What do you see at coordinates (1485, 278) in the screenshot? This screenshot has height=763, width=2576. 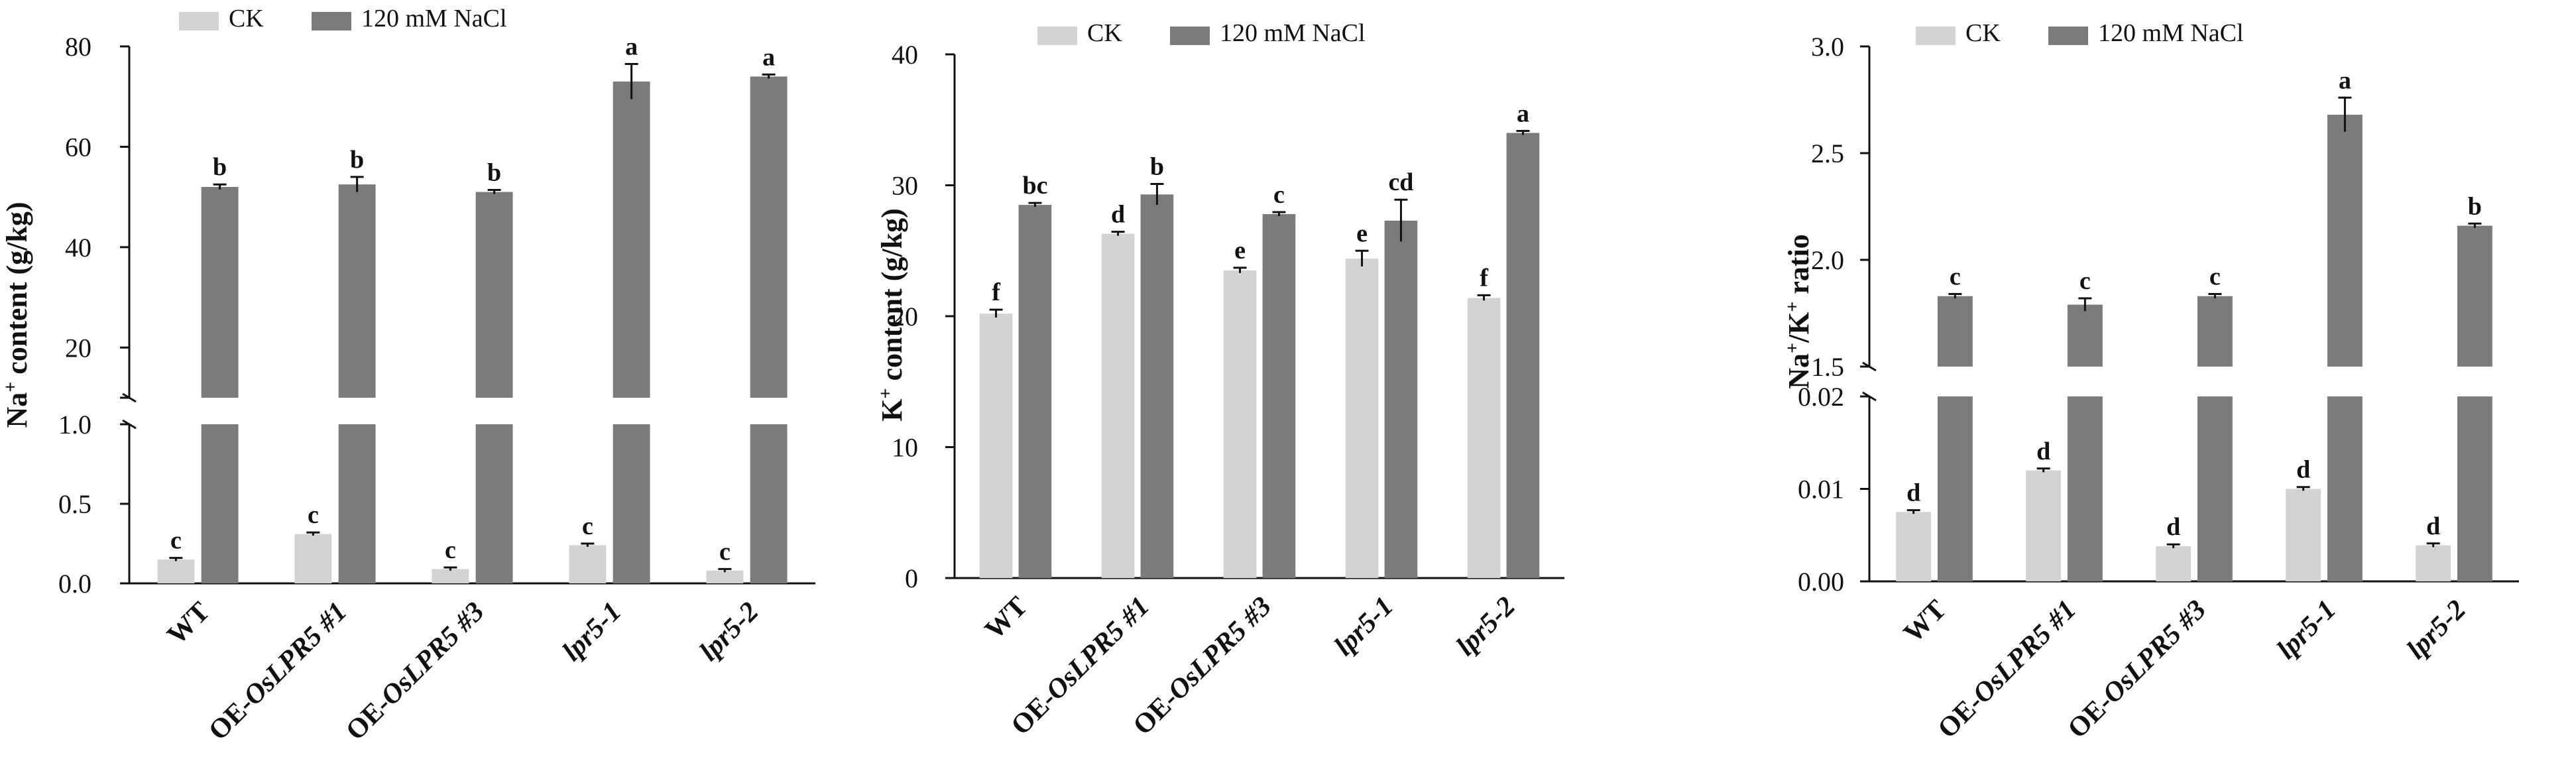 I see `significance-label: f` at bounding box center [1485, 278].